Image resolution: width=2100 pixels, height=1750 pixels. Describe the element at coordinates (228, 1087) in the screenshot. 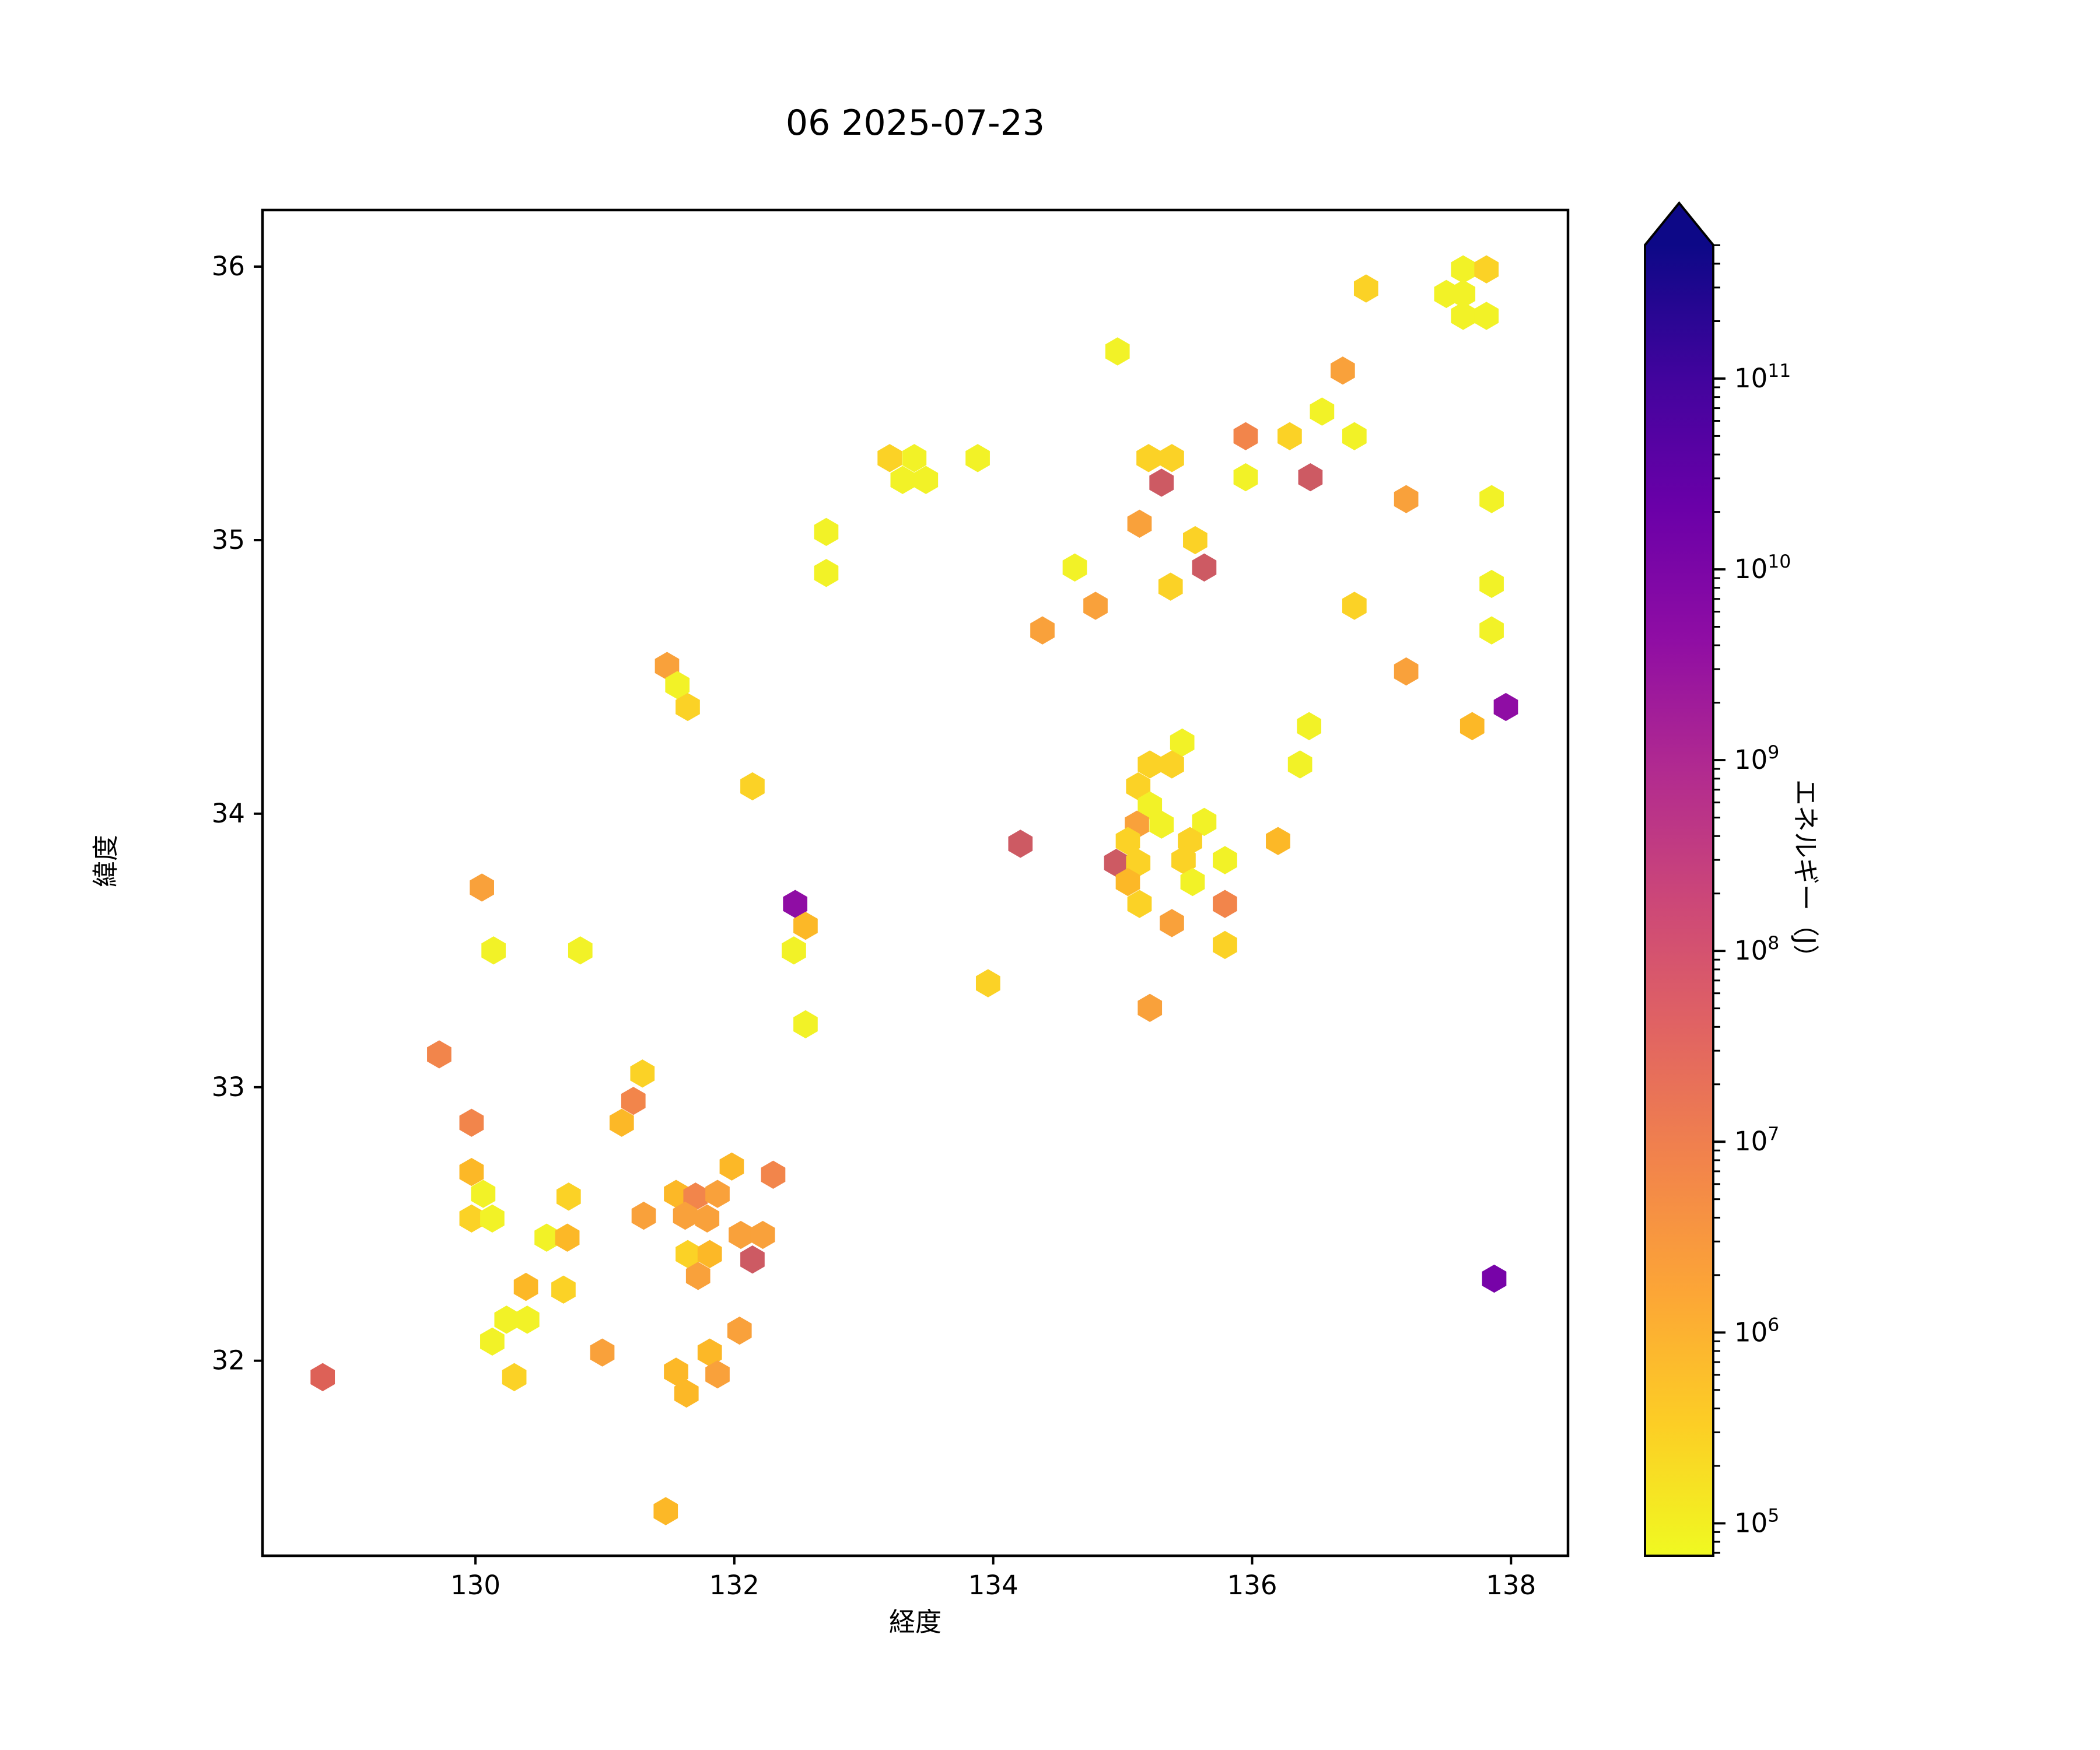

I see `y-tick-label: 33` at that location.